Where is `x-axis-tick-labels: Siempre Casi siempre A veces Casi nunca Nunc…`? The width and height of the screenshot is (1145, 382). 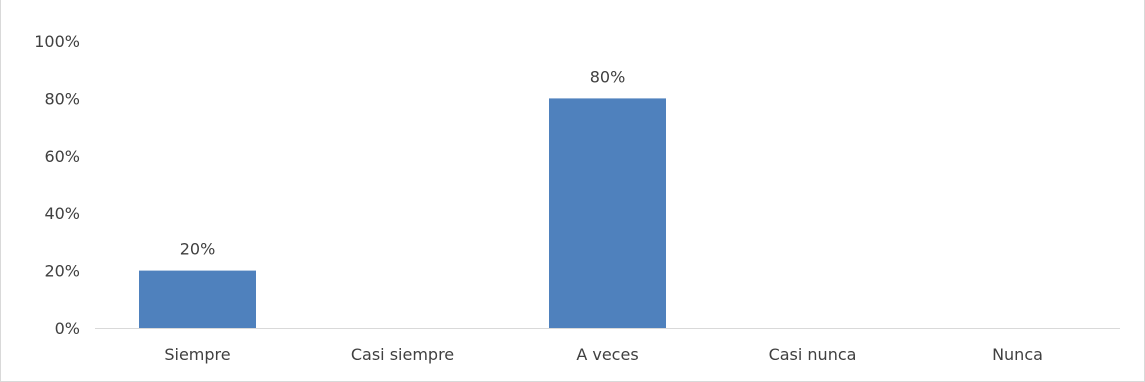
x-axis-tick-labels: Siempre Casi siempre A veces Casi nunca Nunc… is located at coordinates (603, 354).